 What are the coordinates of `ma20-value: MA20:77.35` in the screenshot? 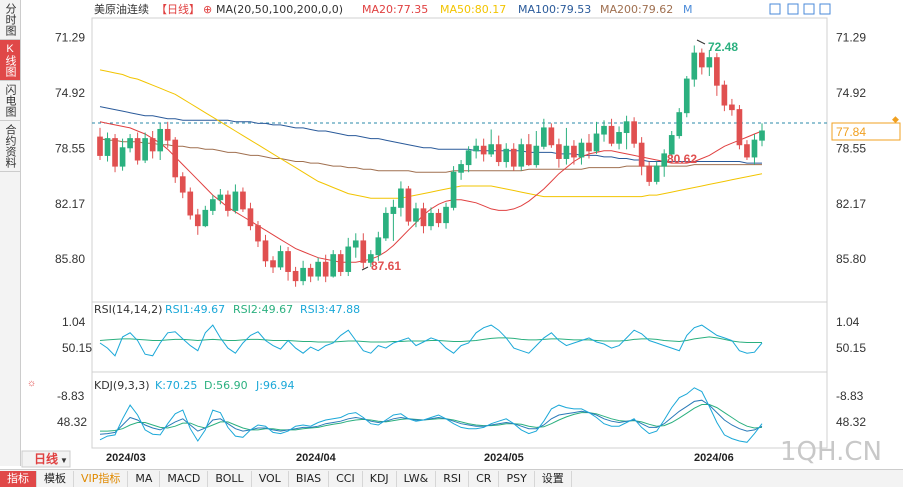 It's located at (395, 9).